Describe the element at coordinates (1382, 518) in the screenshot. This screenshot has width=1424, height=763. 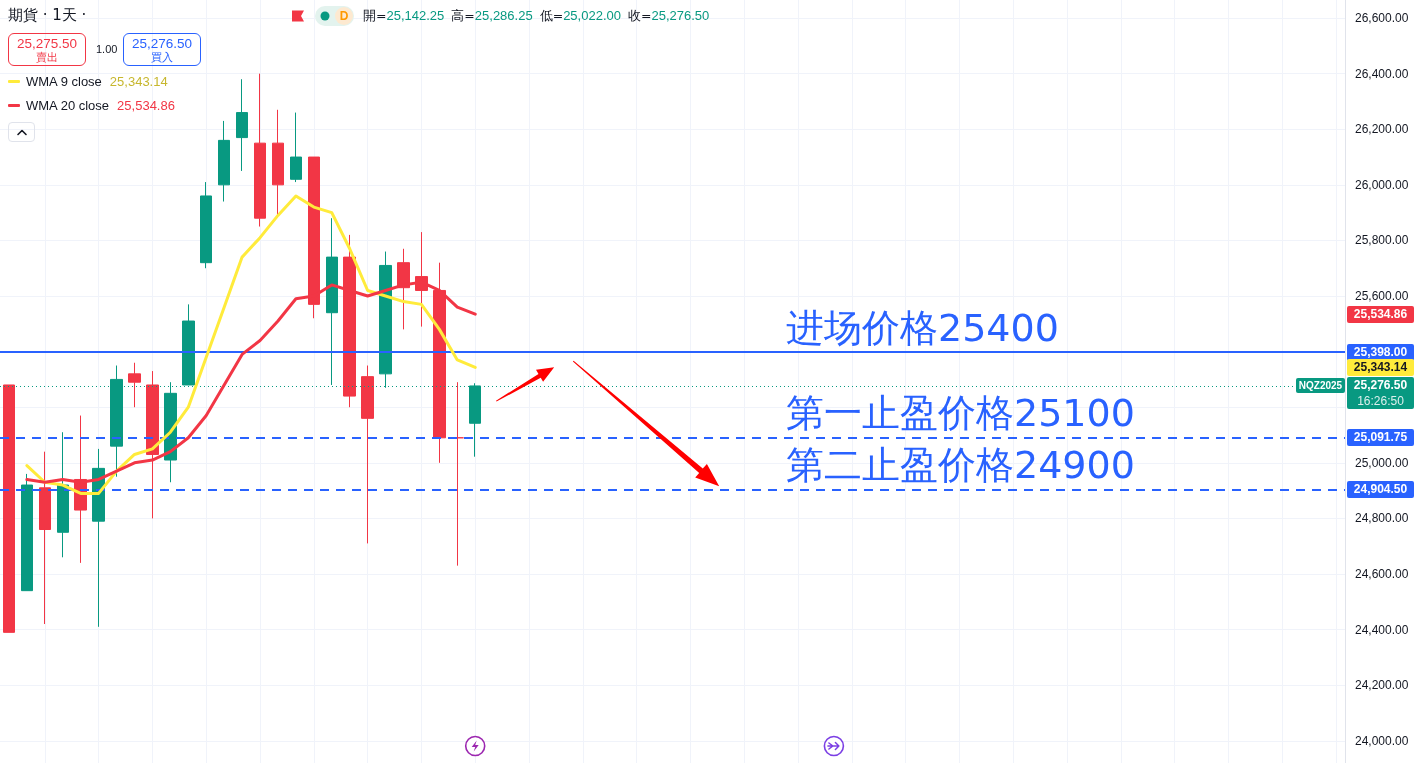
I see `y-tick-label: 24,800.00` at that location.